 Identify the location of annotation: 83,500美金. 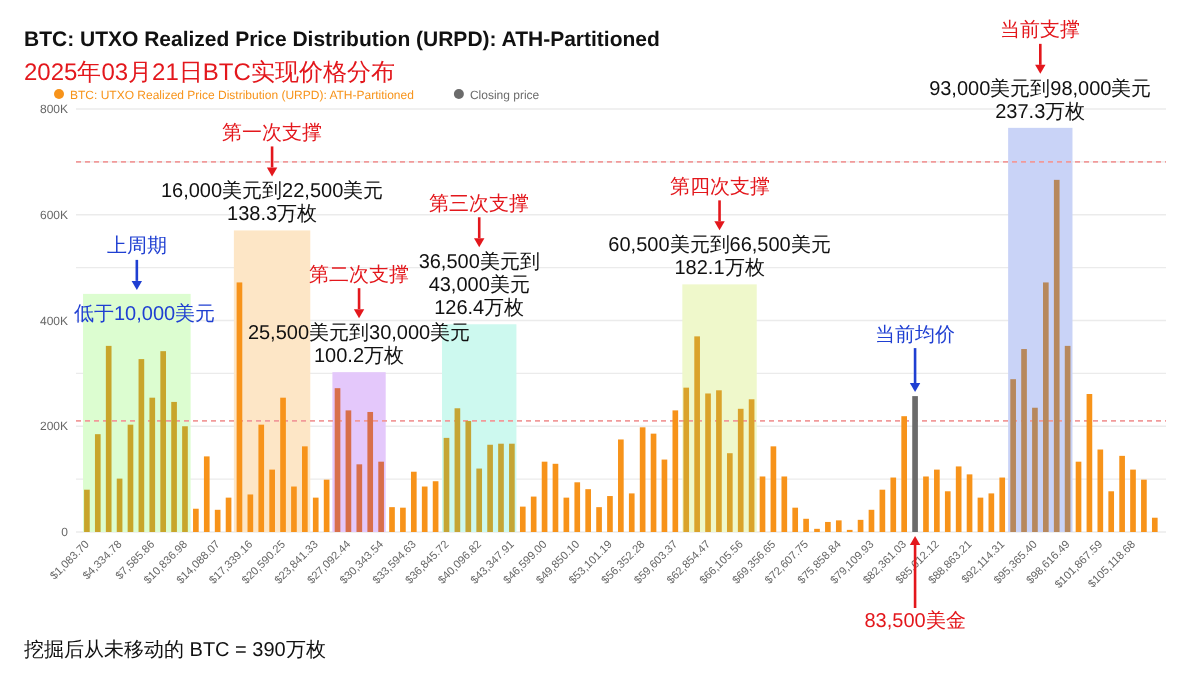
(915, 621).